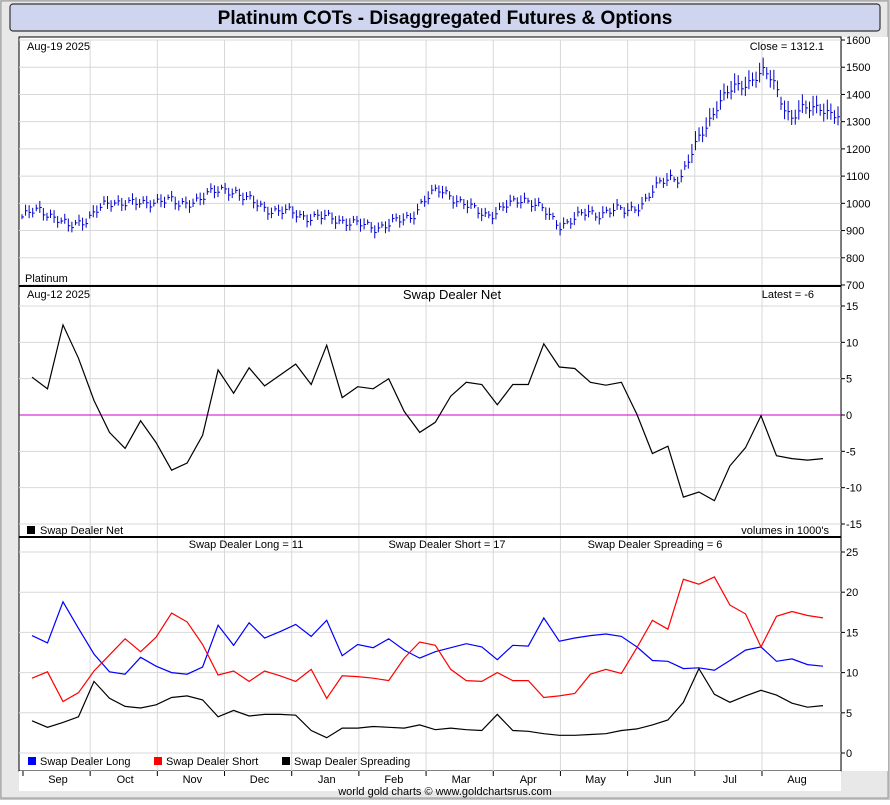  Describe the element at coordinates (858, 204) in the screenshot. I see `y-tick-label: 1000` at that location.